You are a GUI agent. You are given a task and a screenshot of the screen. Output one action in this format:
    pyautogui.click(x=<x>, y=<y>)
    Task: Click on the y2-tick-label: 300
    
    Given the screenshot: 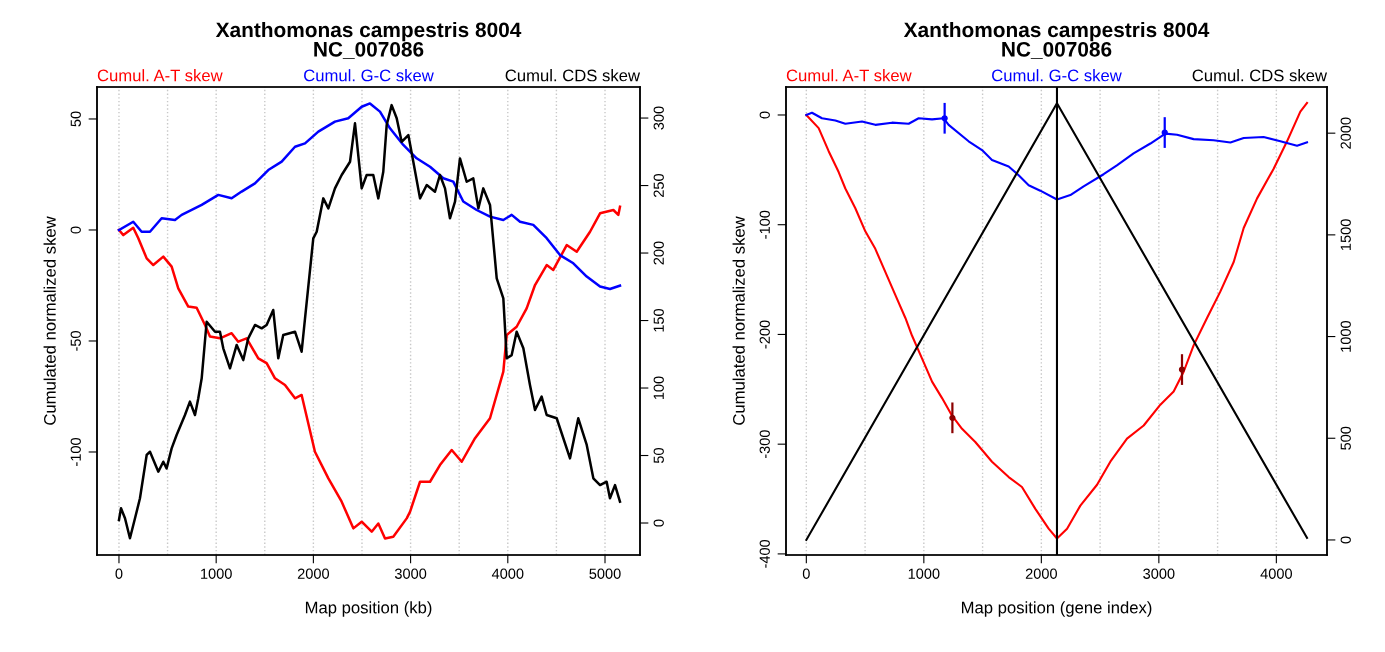 What is the action you would take?
    pyautogui.click(x=658, y=118)
    